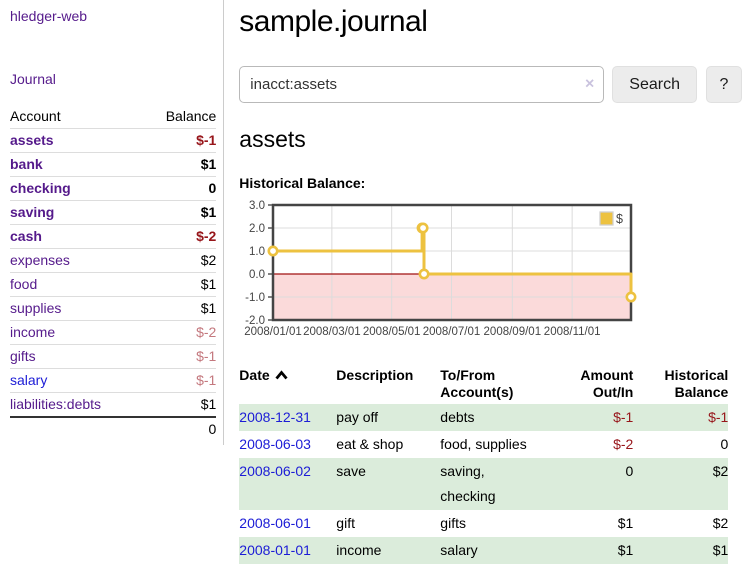 The width and height of the screenshot is (742, 582). What do you see at coordinates (625, 550) in the screenshot?
I see `register-amount-cell: $1` at bounding box center [625, 550].